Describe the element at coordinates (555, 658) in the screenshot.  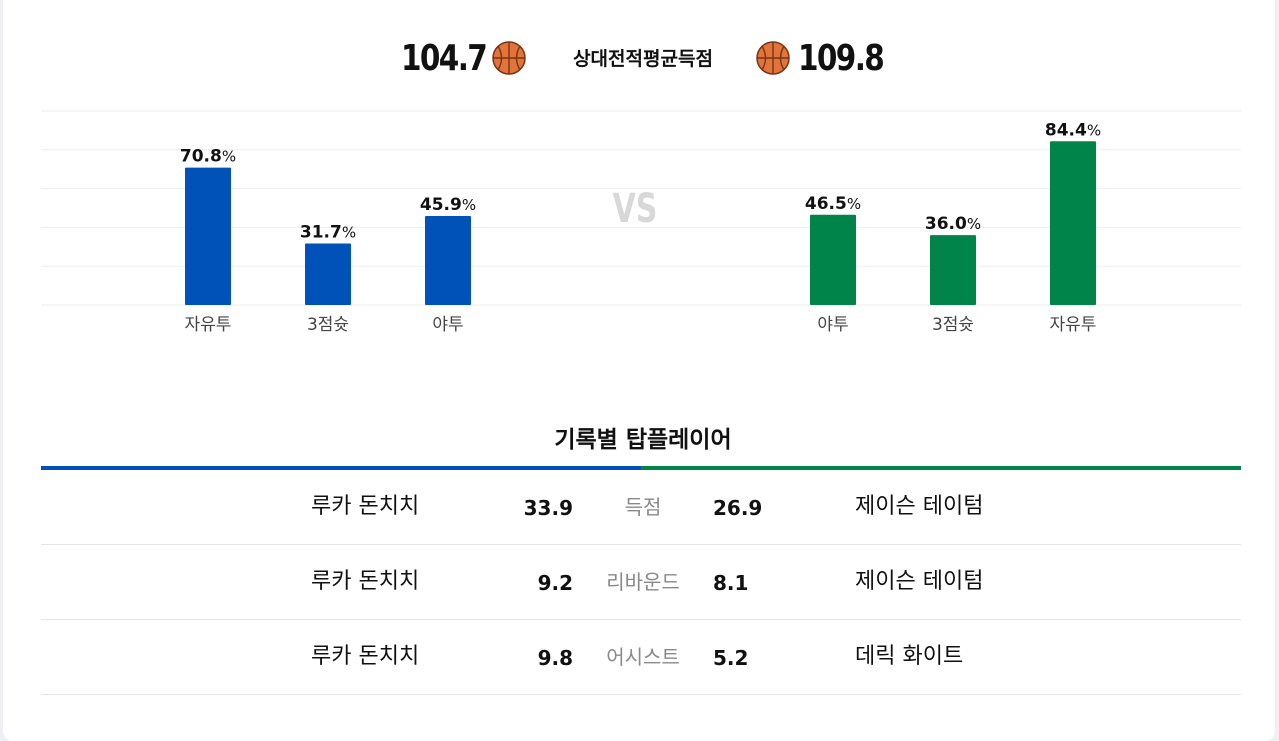
I see `left-player-value: 9.8` at that location.